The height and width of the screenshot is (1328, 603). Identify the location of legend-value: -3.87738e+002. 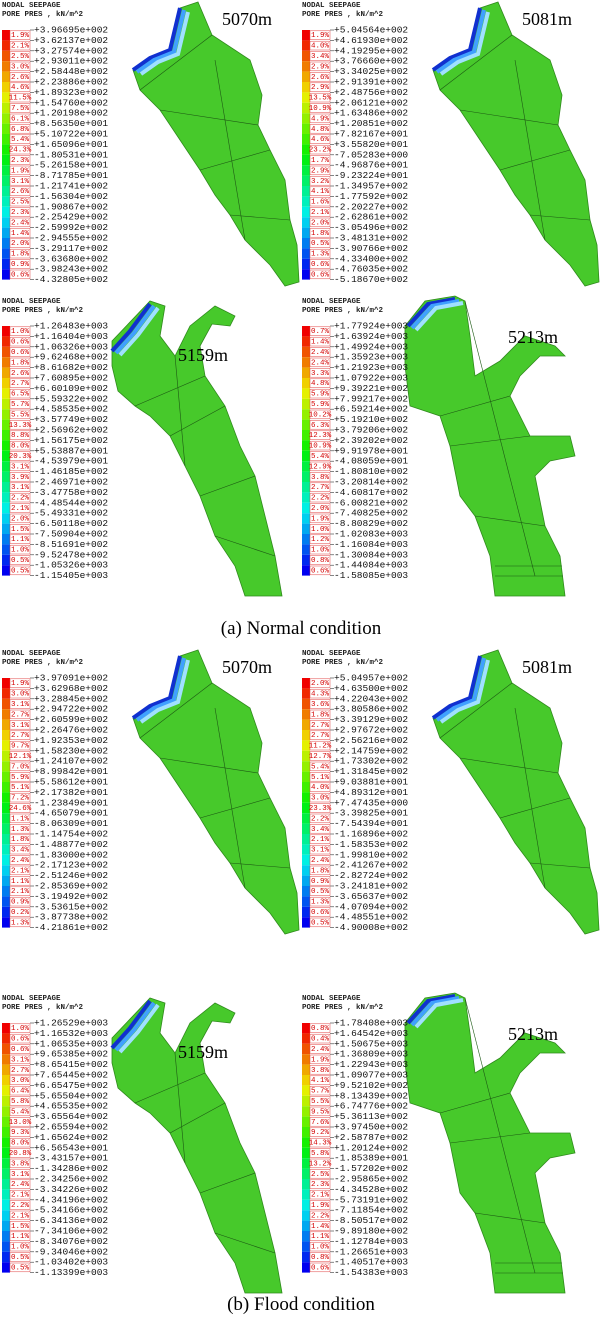
(71, 917).